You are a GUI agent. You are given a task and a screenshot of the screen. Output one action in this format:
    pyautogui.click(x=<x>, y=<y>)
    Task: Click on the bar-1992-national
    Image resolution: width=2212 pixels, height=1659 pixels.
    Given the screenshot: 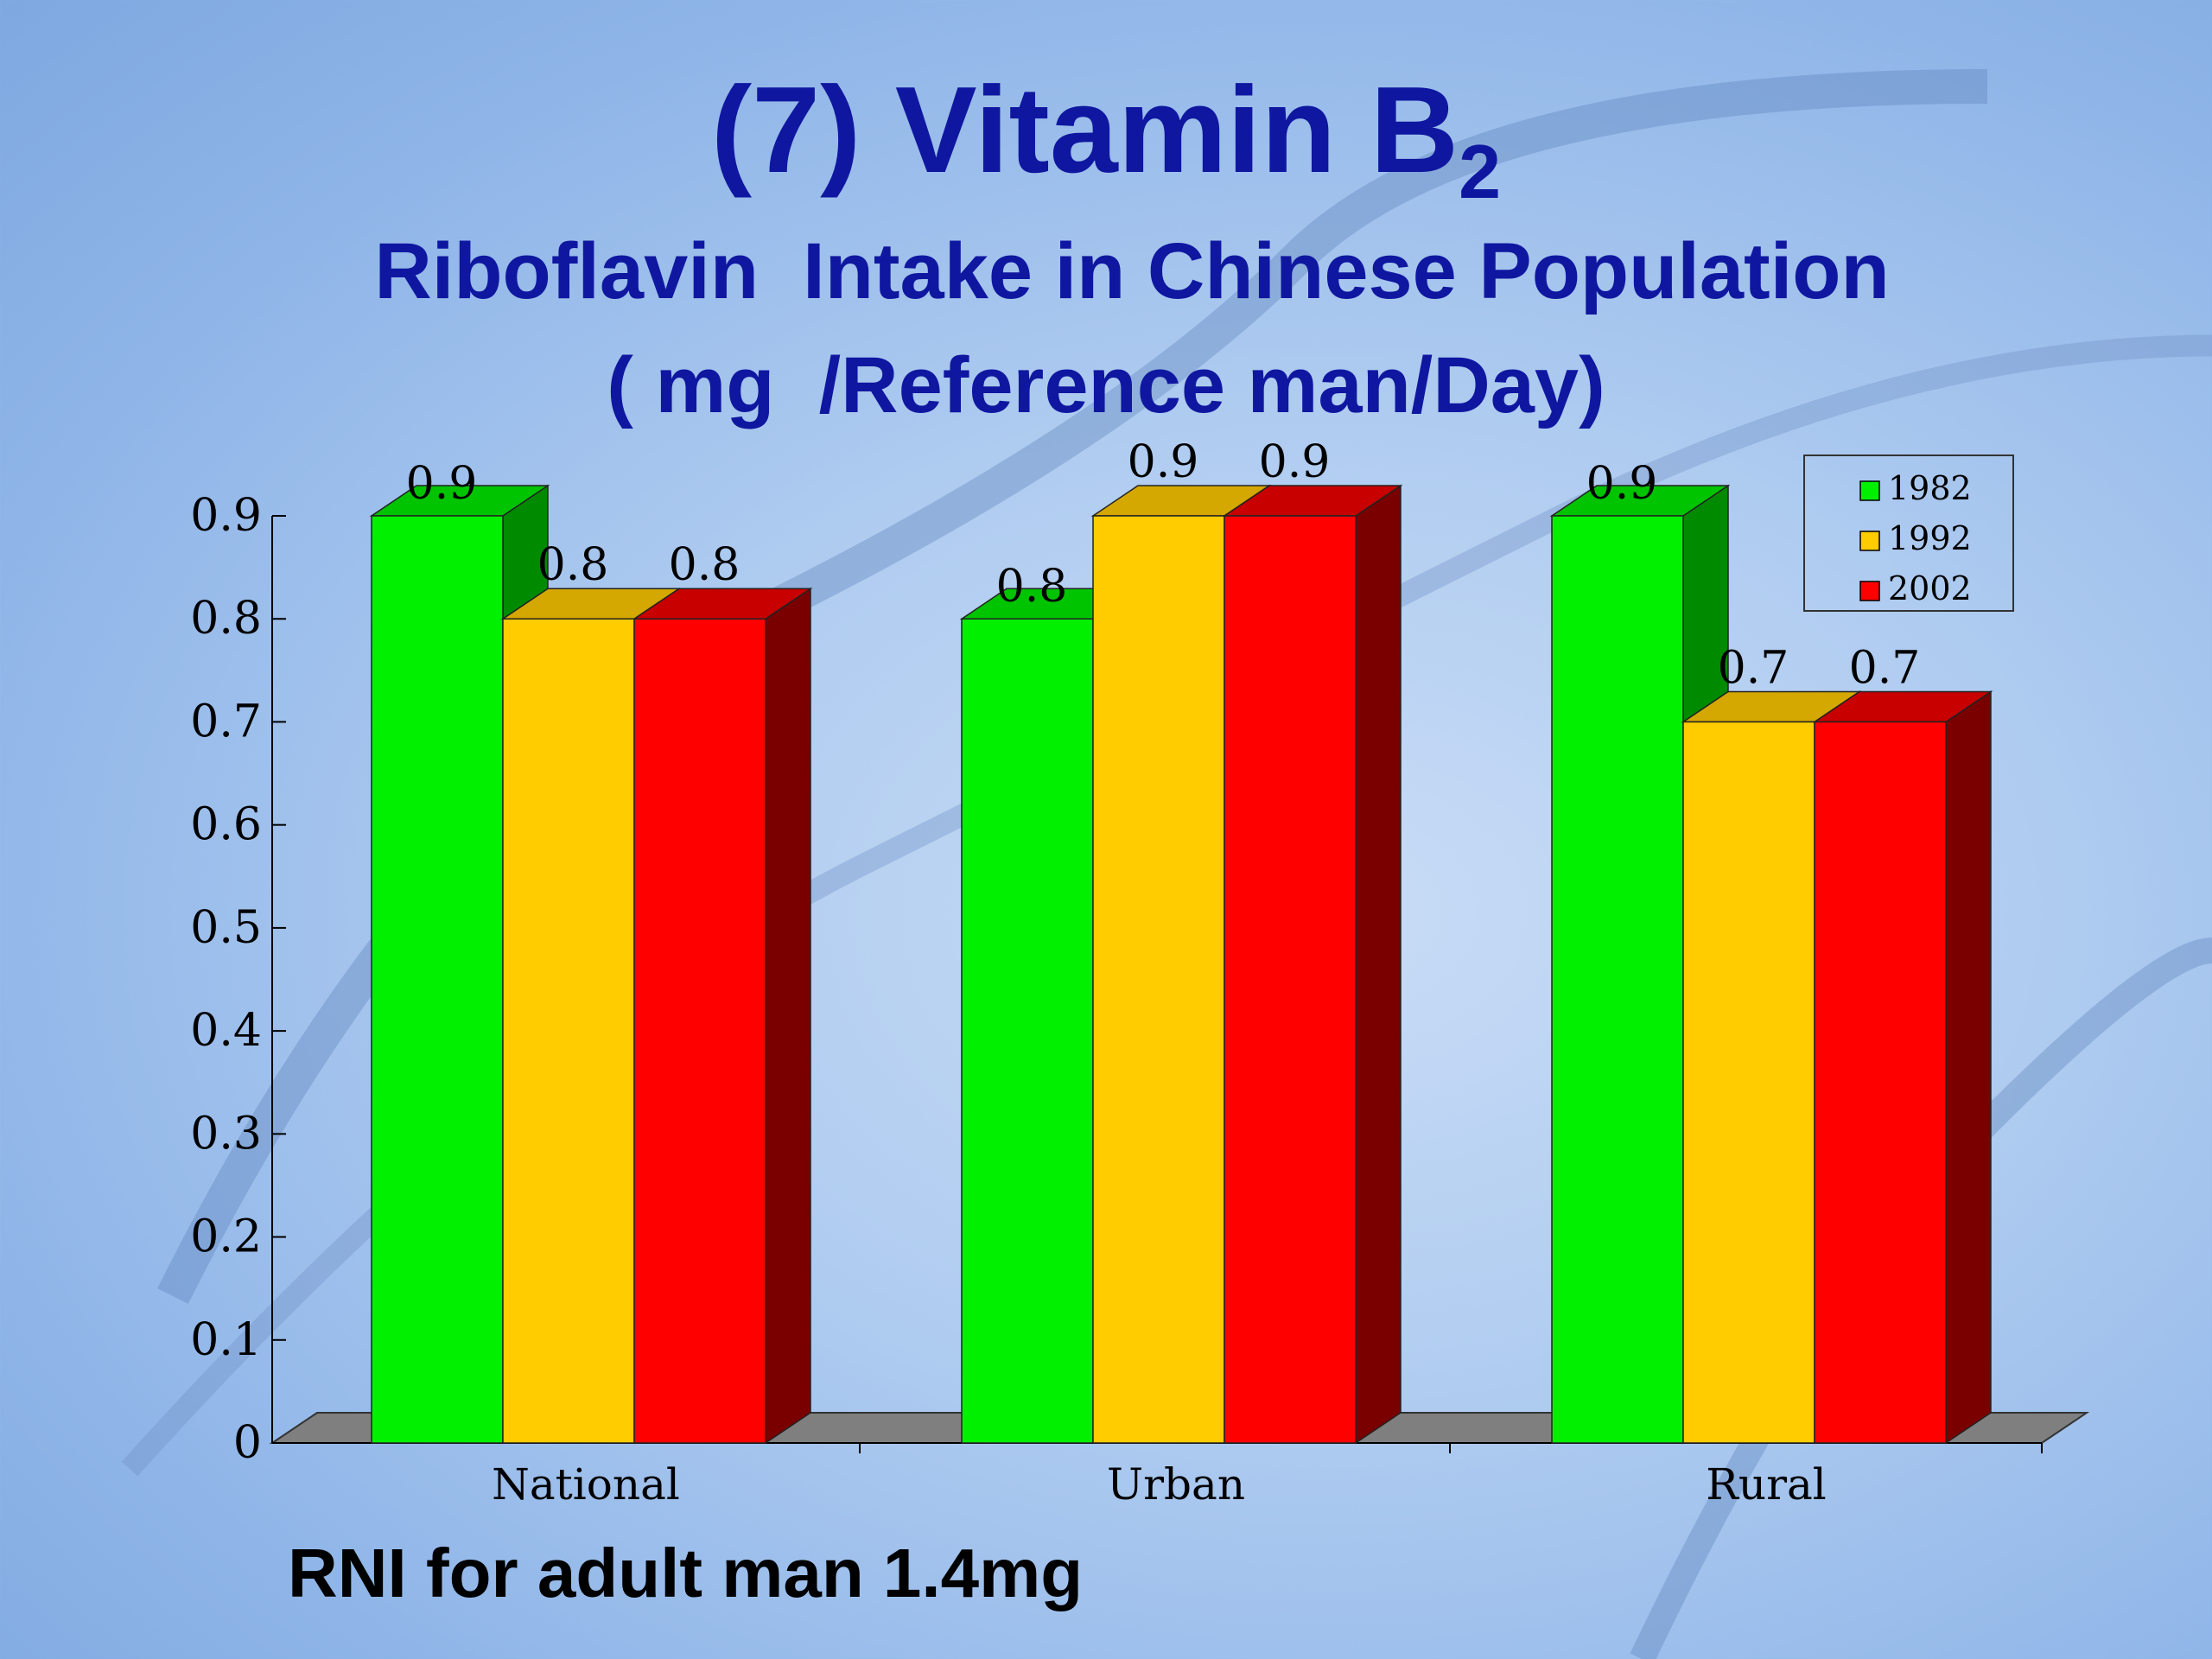 What is the action you would take?
    pyautogui.click(x=568, y=1031)
    